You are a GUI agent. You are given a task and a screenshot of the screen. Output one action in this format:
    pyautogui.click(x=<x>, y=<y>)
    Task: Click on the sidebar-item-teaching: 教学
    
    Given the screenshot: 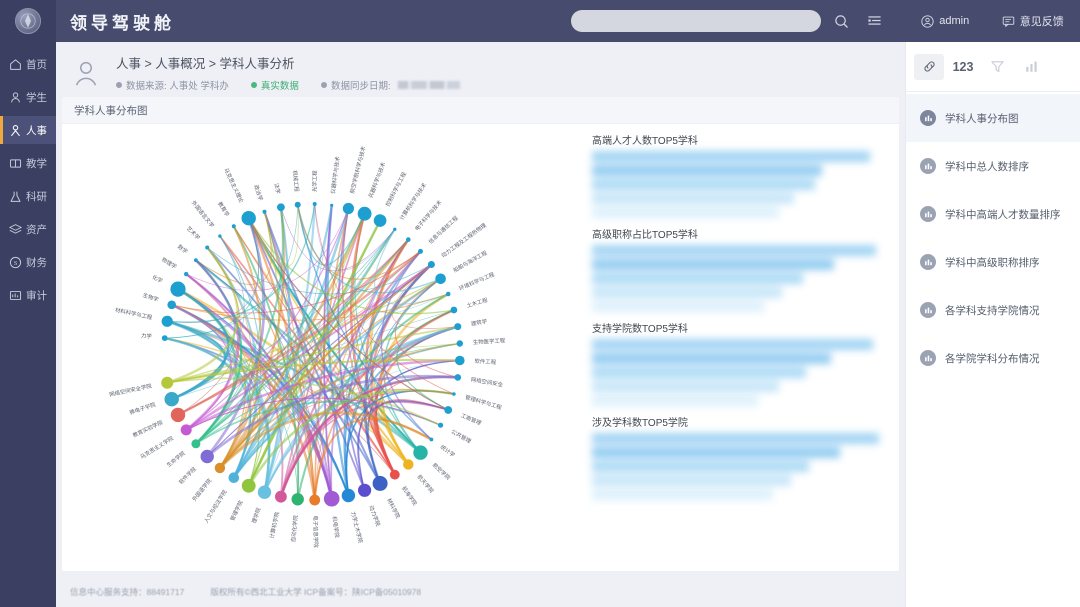 What is the action you would take?
    pyautogui.click(x=28, y=163)
    